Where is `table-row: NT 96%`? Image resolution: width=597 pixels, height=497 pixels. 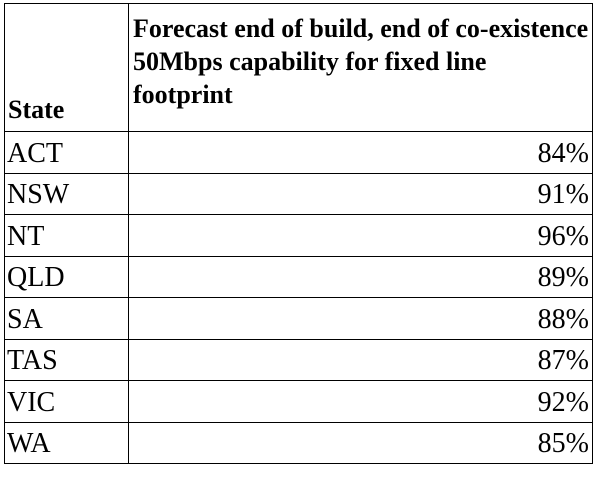
table-row: NT 96% is located at coordinates (298, 235).